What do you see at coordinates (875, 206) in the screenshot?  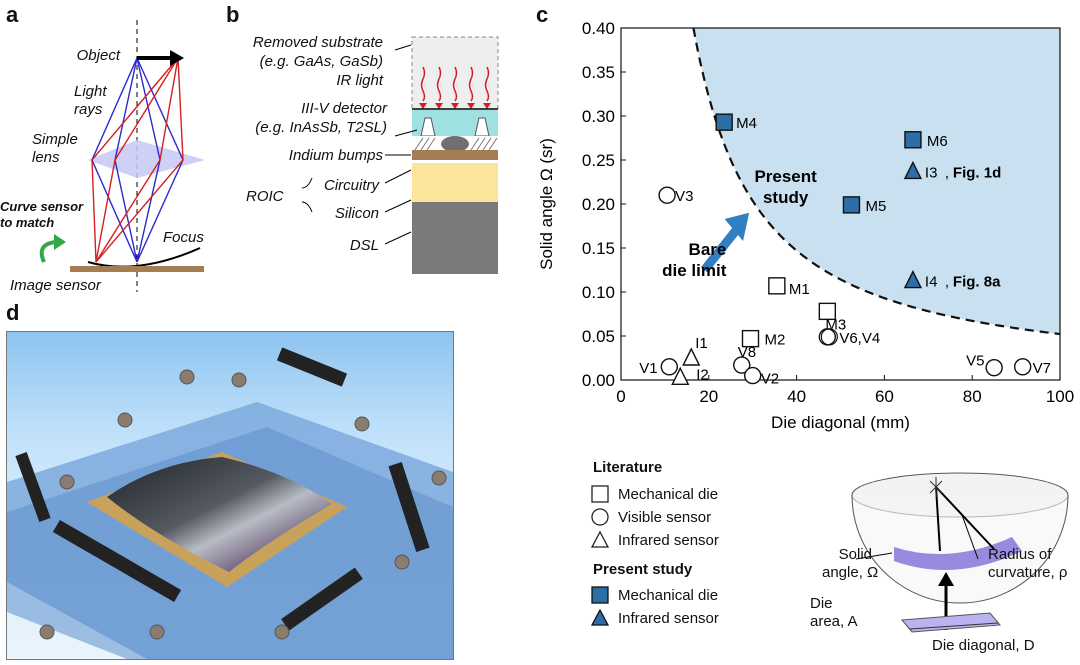 I see `point-m5-label: M5` at bounding box center [875, 206].